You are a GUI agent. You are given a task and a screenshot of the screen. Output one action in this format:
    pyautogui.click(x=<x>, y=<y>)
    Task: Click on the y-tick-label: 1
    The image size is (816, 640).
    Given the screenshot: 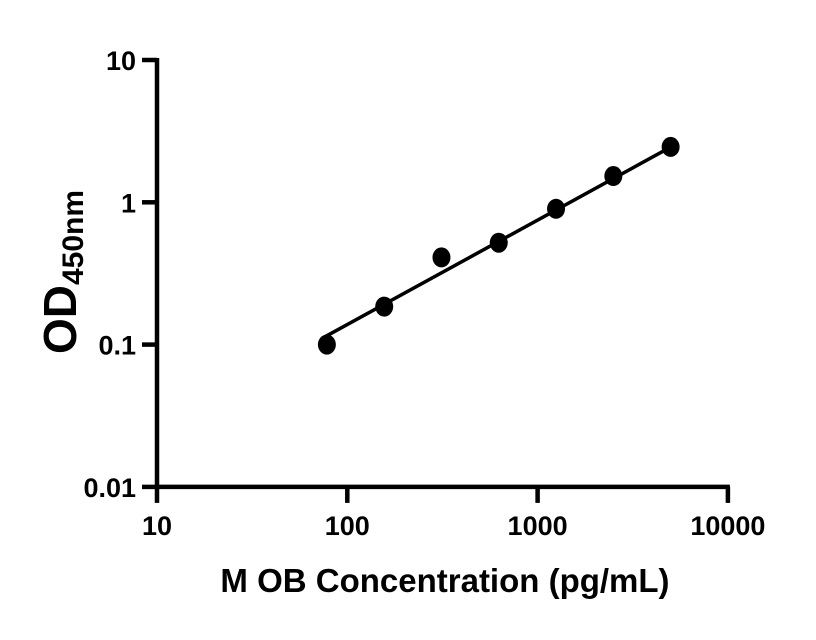 What is the action you would take?
    pyautogui.click(x=128, y=203)
    